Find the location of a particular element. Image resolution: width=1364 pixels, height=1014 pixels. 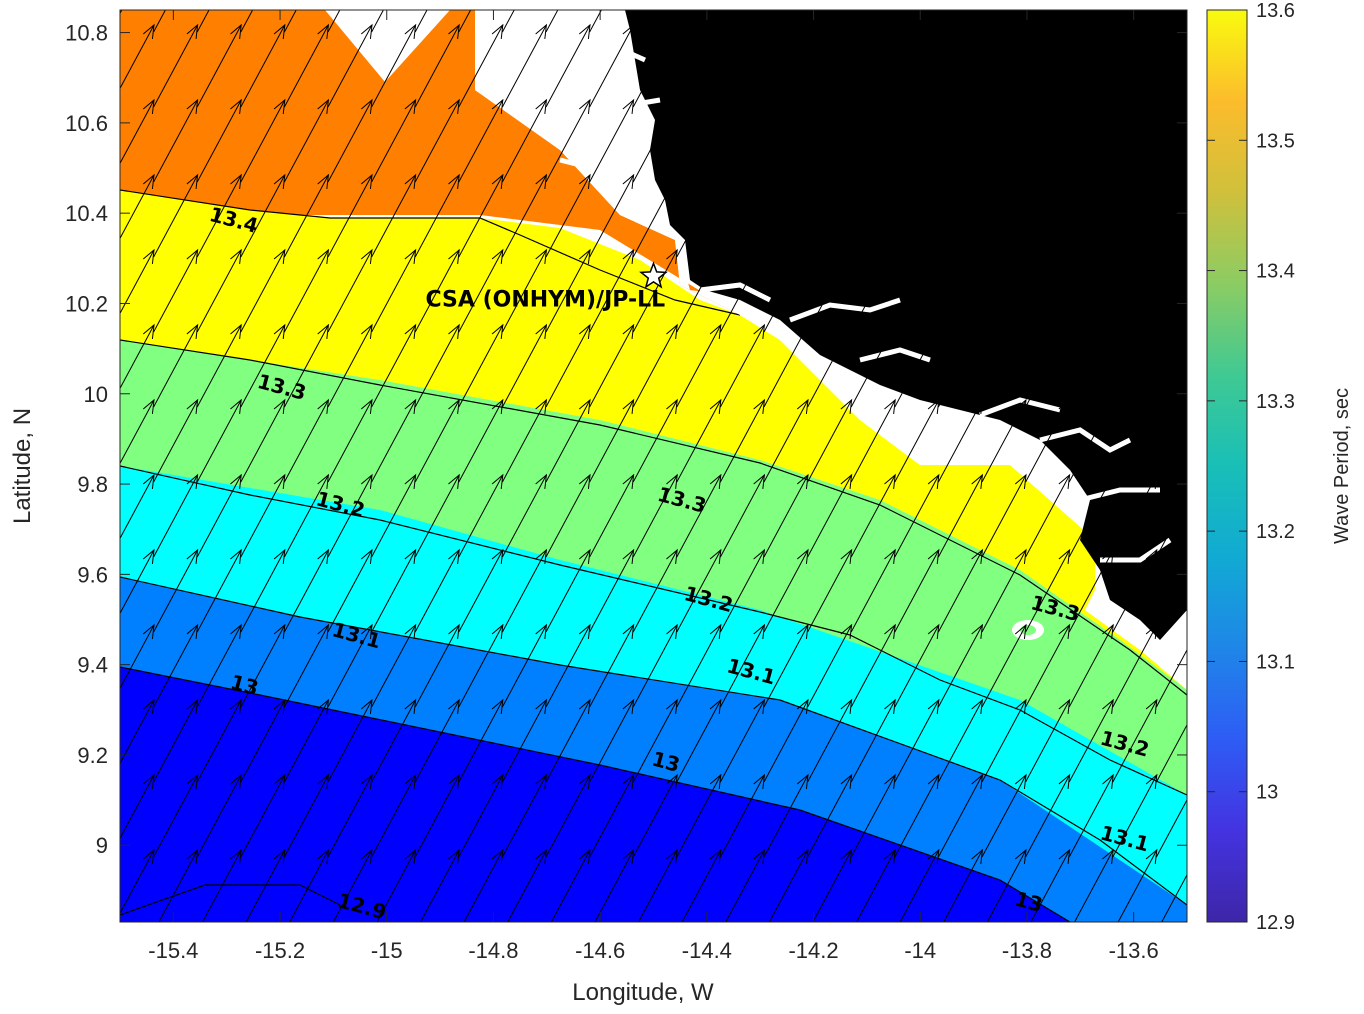

y-tick-label: 9.8 is located at coordinates (92, 484).